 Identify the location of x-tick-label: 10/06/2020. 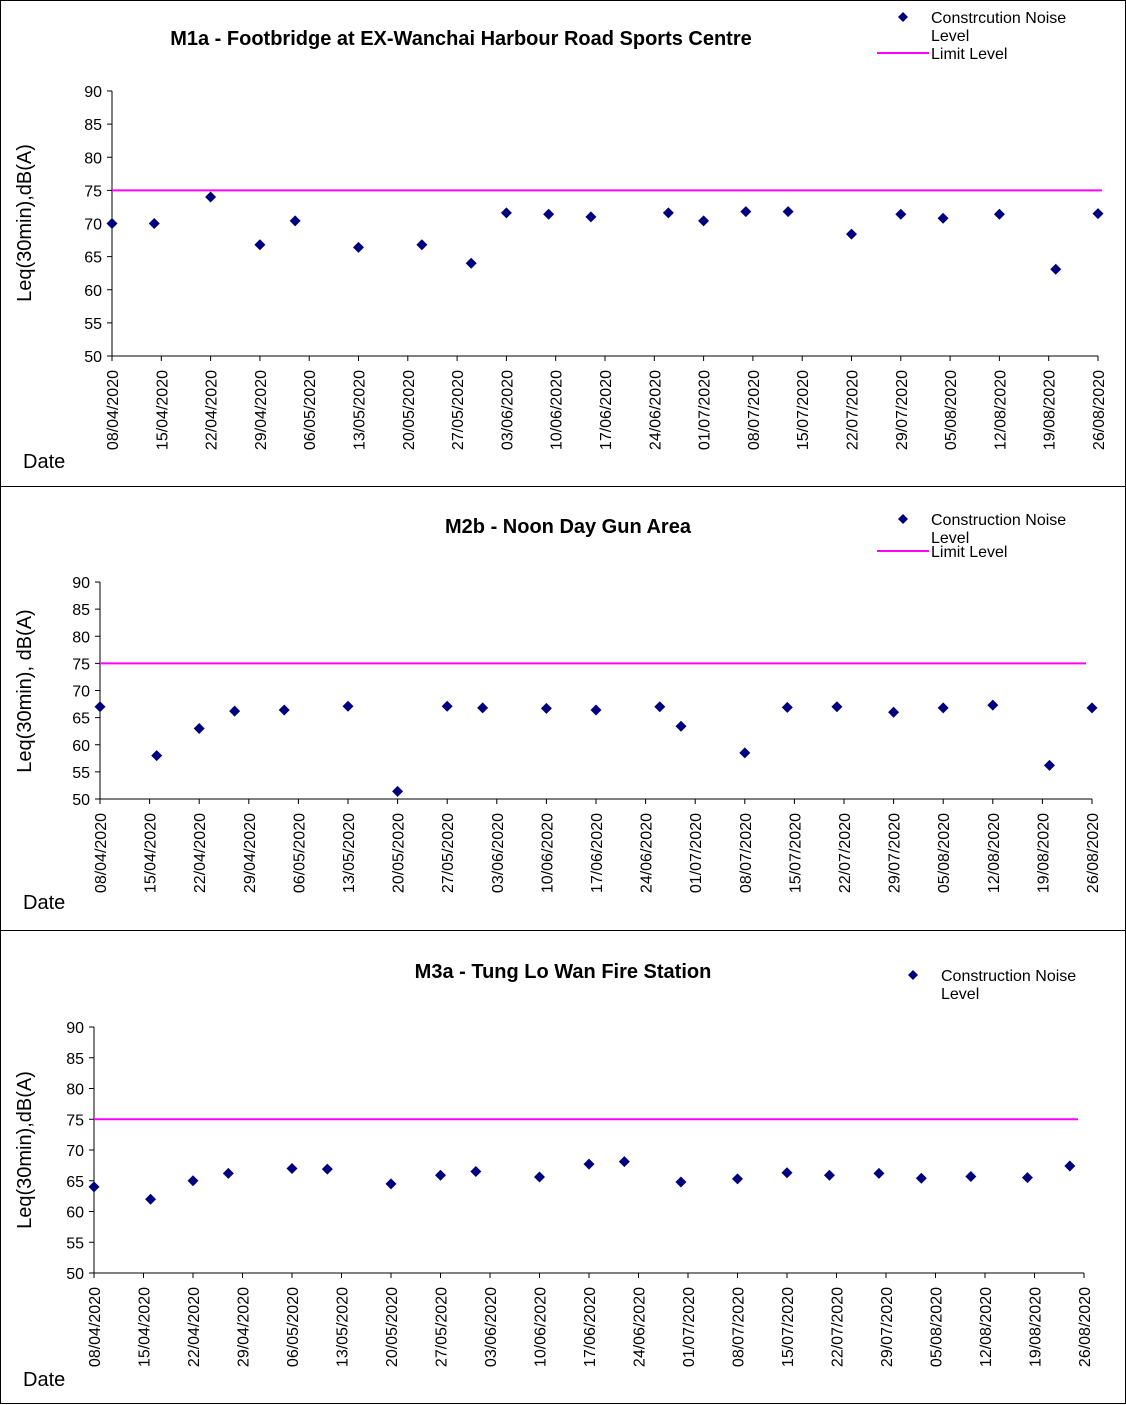
(541, 1327).